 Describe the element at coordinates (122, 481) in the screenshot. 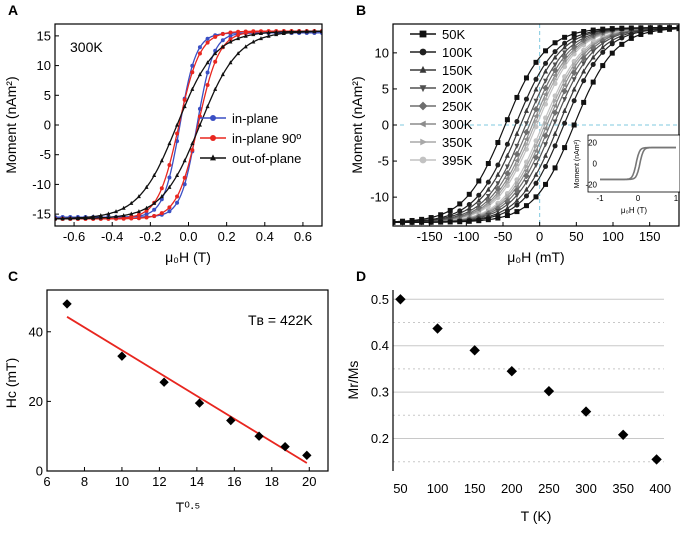

I see `x-tick-label: 10` at that location.